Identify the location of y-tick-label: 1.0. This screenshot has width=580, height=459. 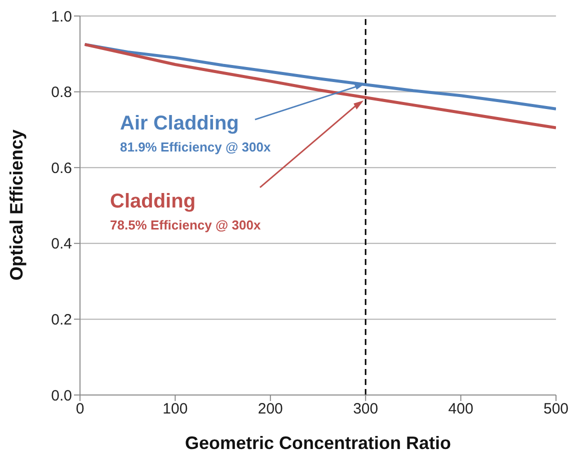
(61, 17).